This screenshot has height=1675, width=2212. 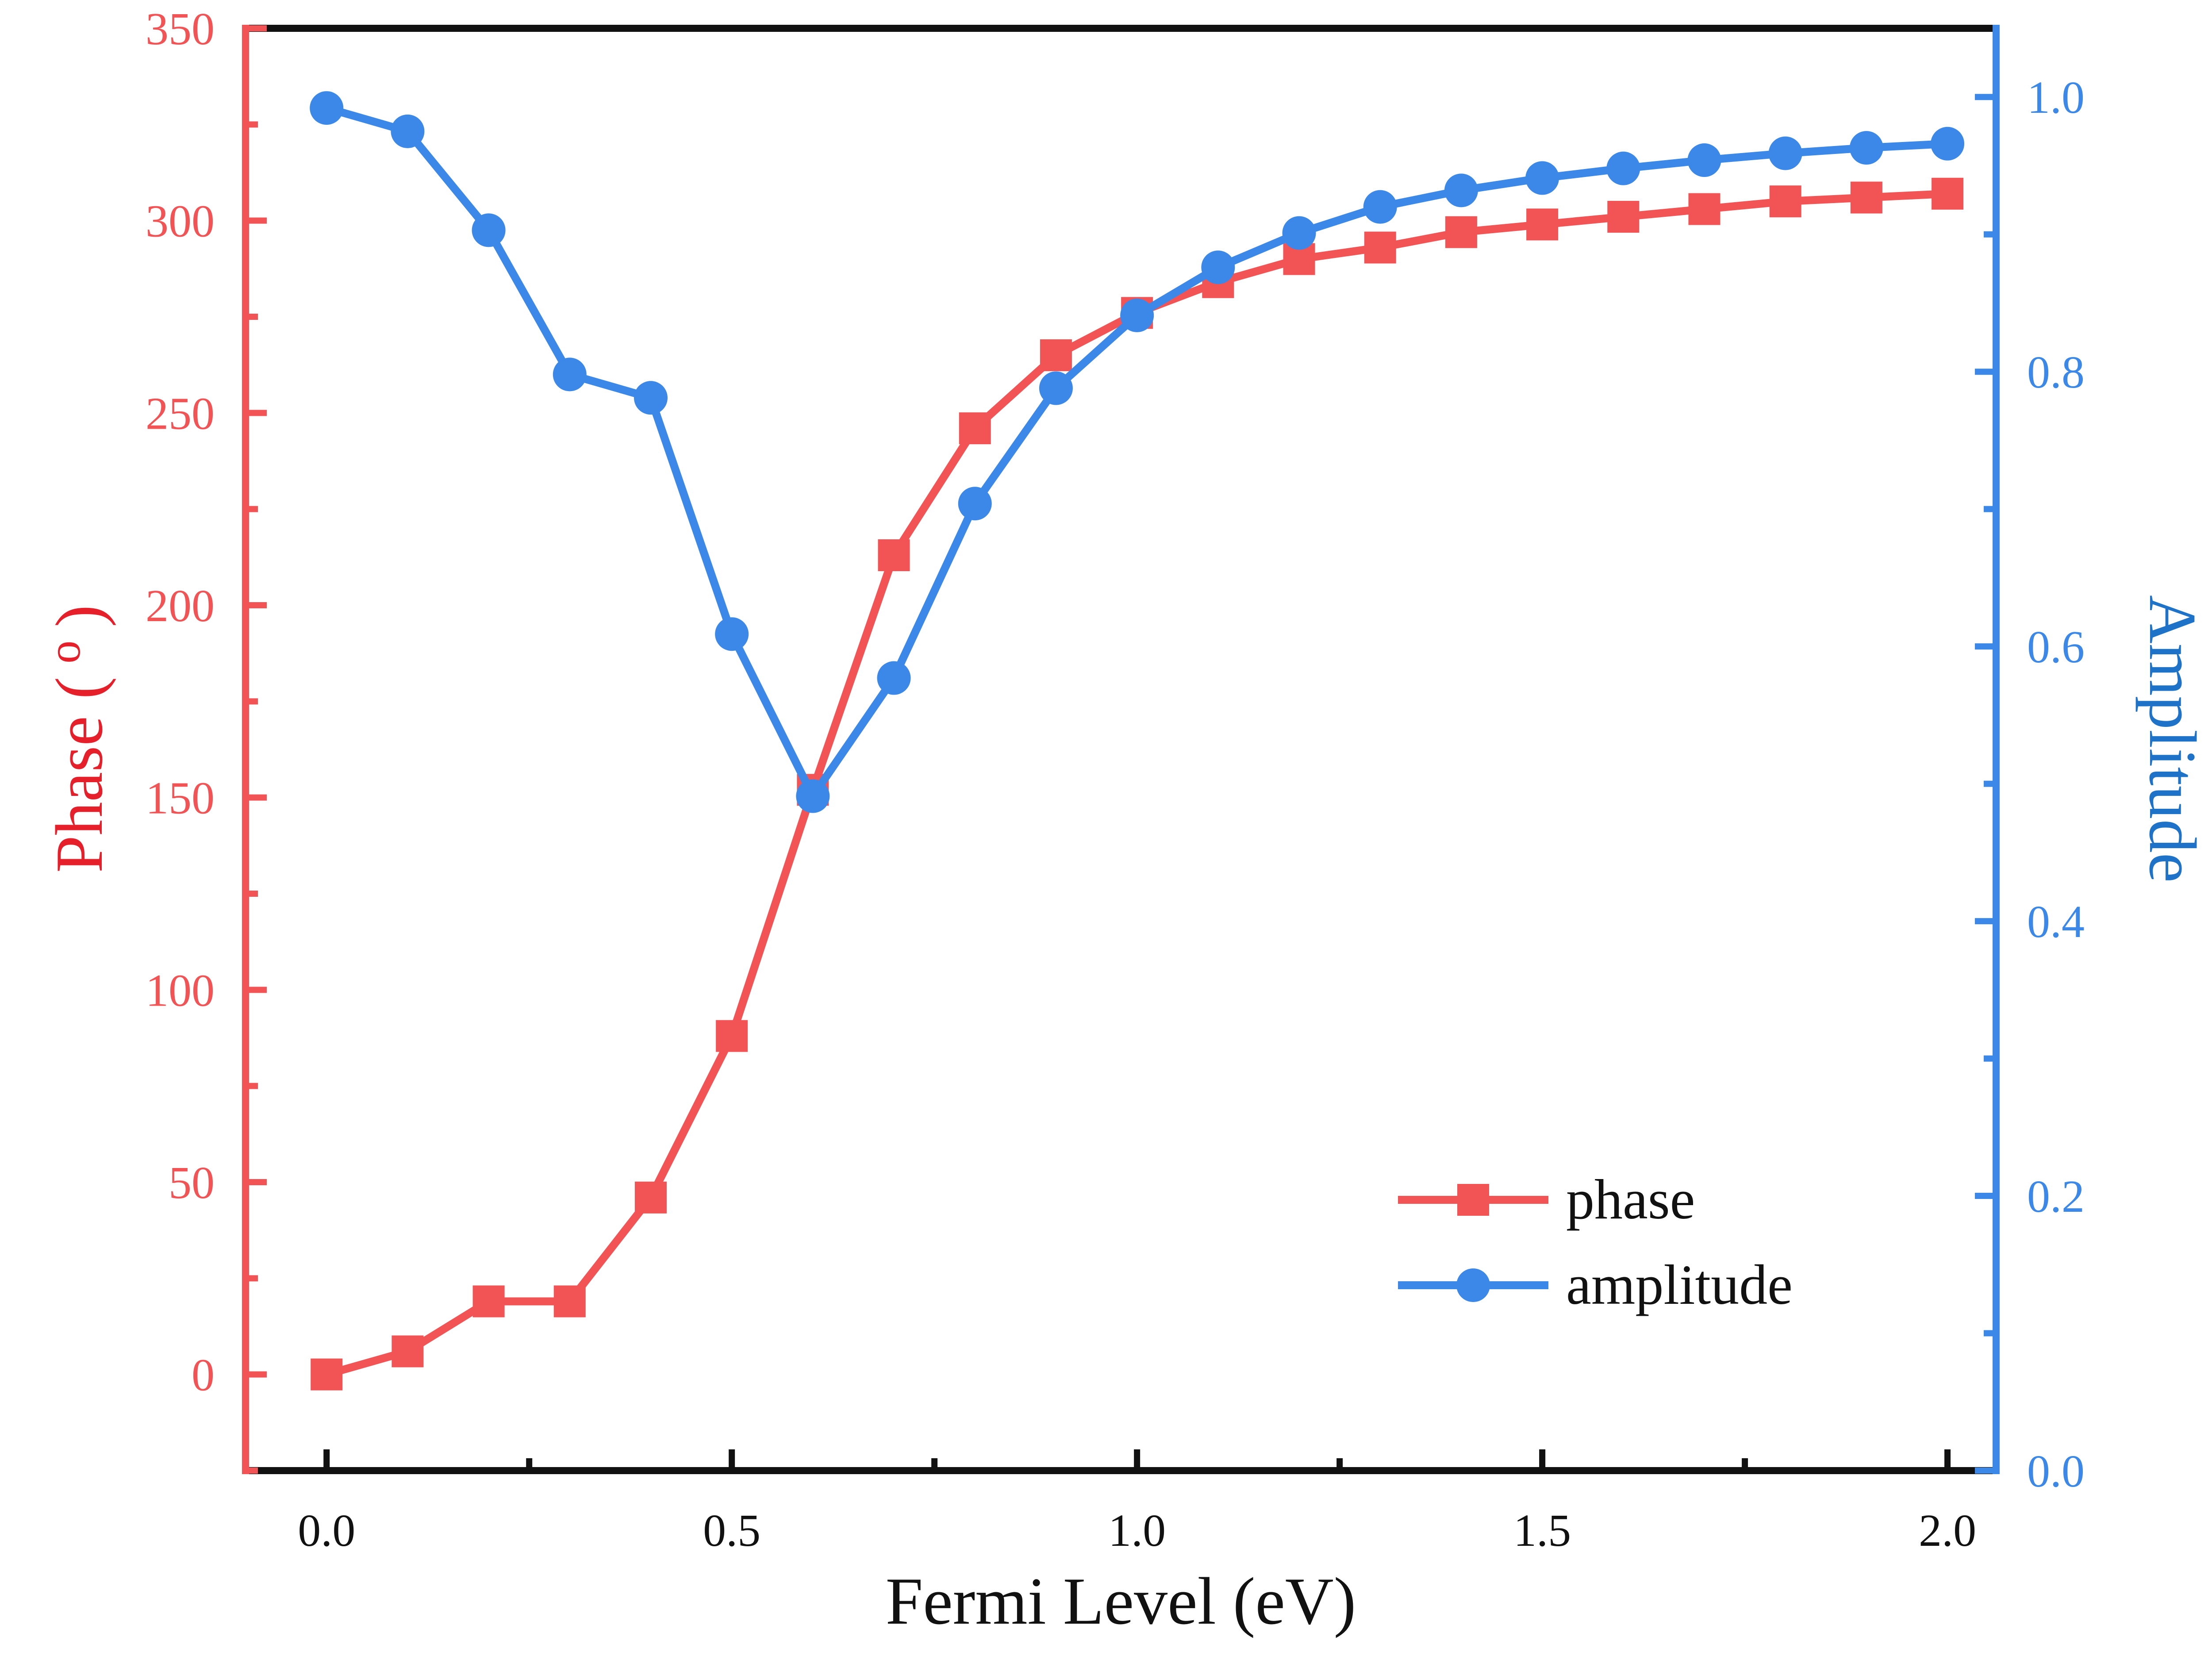 What do you see at coordinates (181, 991) in the screenshot?
I see `y-left-tick-label: 100` at bounding box center [181, 991].